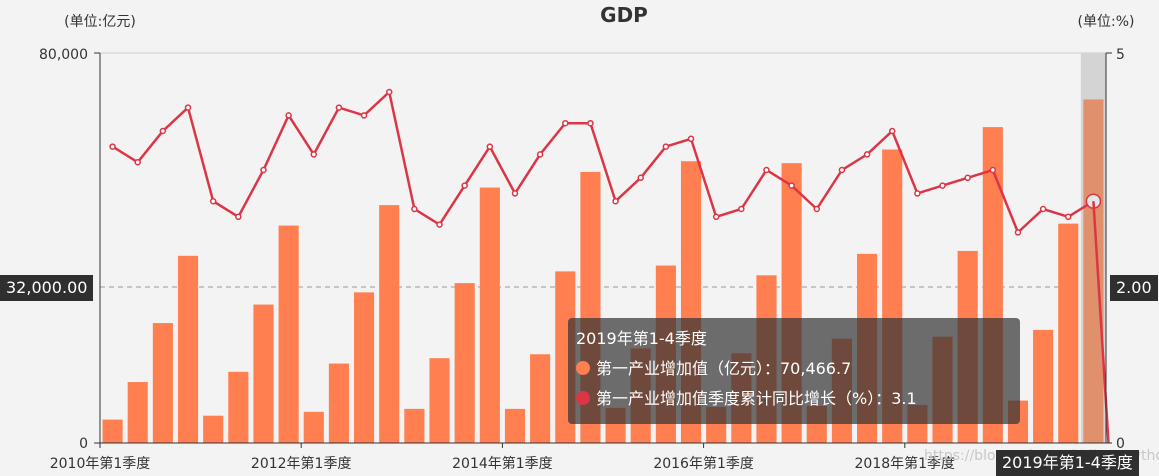  I want to click on y-right-tick-min: 0, so click(1120, 444).